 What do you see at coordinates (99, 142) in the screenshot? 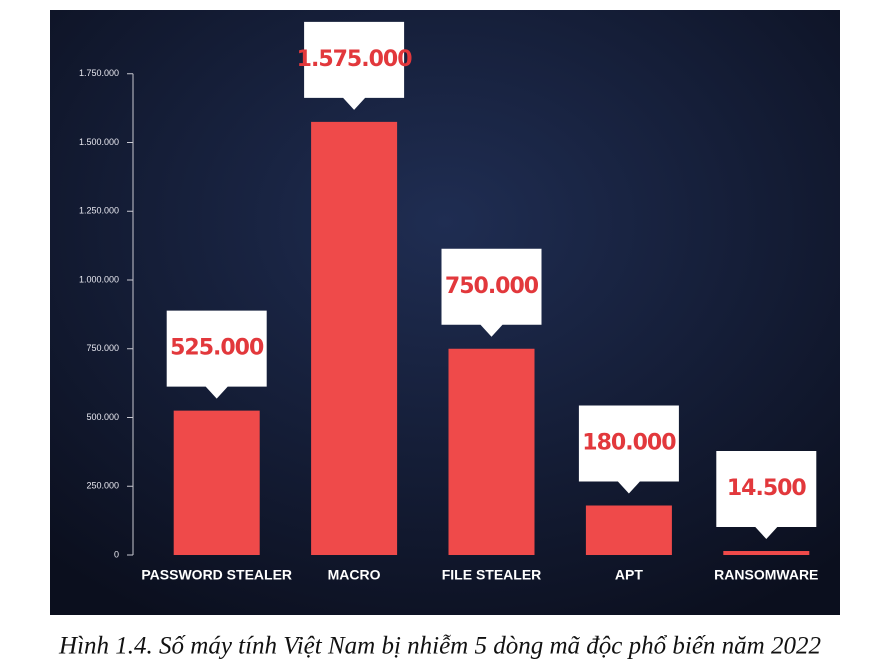
I see `y-tick-label: 1.500.000` at bounding box center [99, 142].